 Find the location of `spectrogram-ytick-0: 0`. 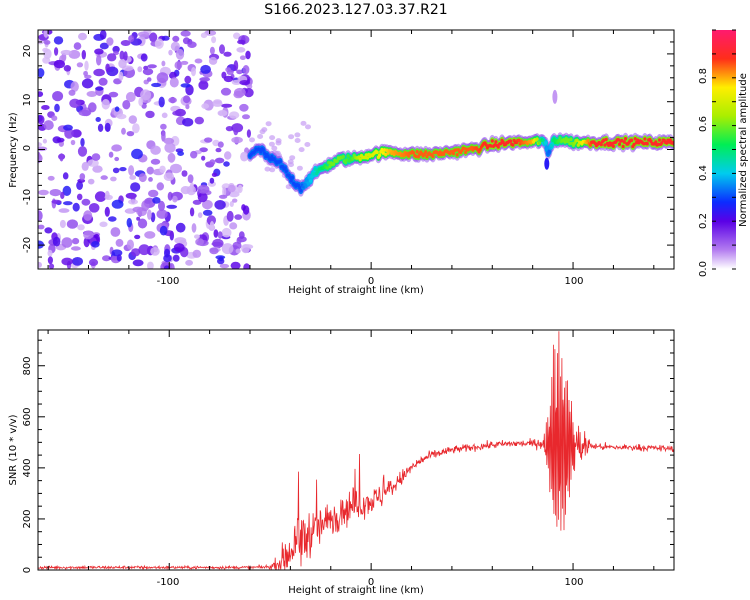

spectrogram-ytick-0: 0 is located at coordinates (27, 148).